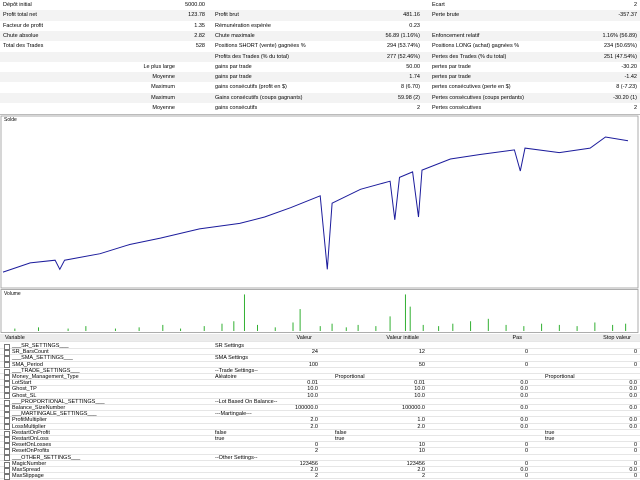  What do you see at coordinates (620, 46) in the screenshot?
I see `stat-value: 234 (50.65%)` at bounding box center [620, 46].